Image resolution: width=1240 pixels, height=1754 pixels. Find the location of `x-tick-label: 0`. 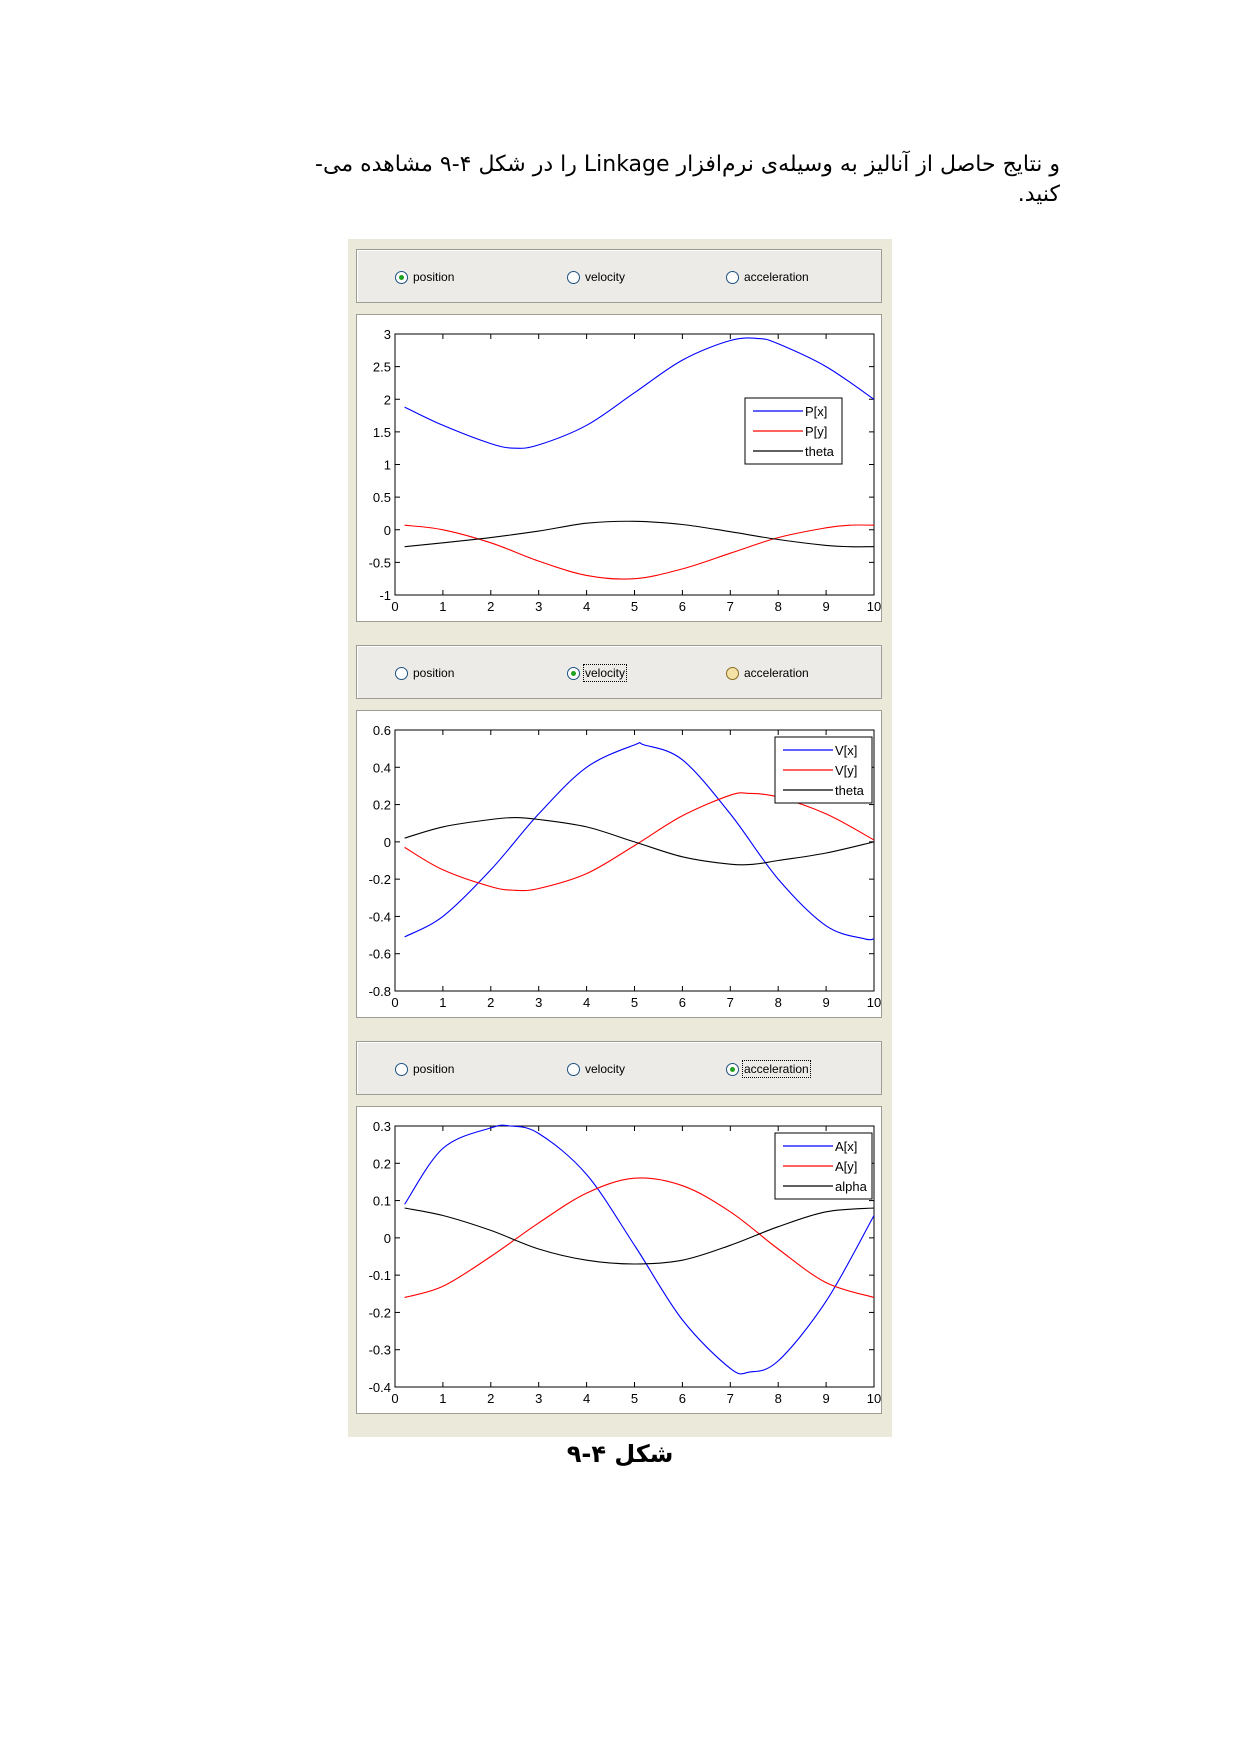

x-tick-label: 0 is located at coordinates (394, 1398).